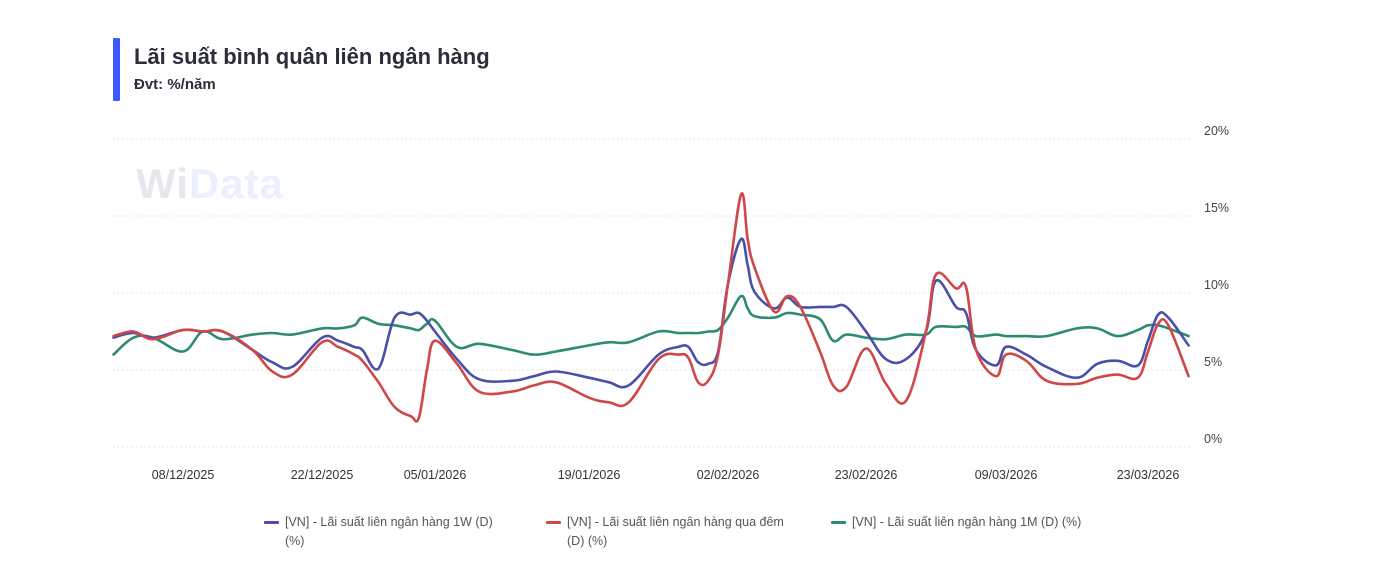 Image resolution: width=1398 pixels, height=584 pixels. I want to click on x-tick-label: 23/02/2026, so click(866, 475).